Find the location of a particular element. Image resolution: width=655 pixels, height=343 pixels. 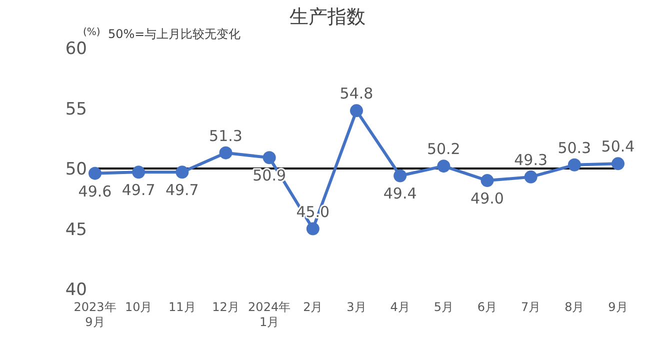

data-label: 49.0 is located at coordinates (487, 199).